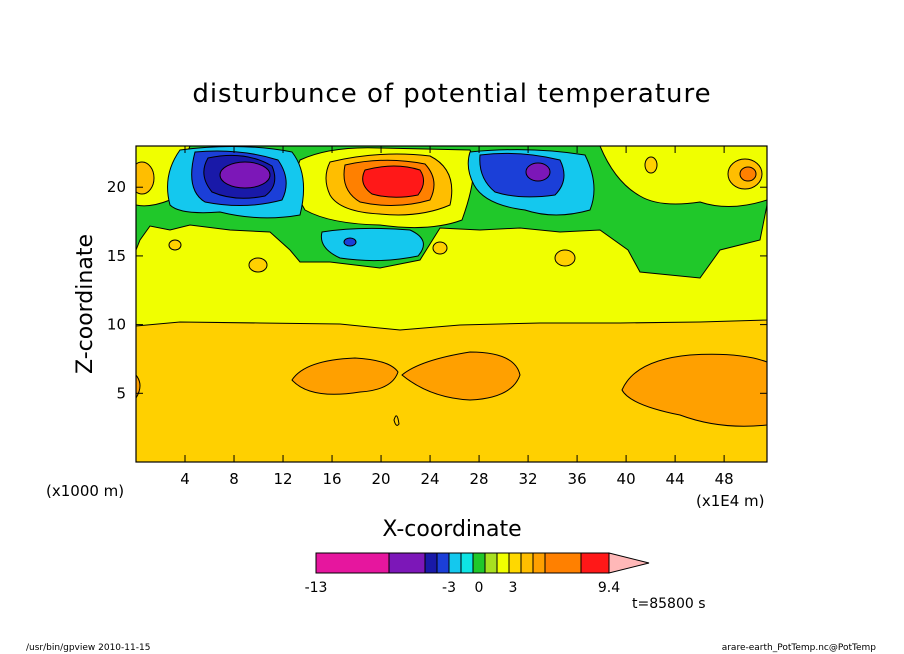 The height and width of the screenshot is (654, 904). What do you see at coordinates (522, 175) in the screenshot?
I see `cold-cell-right-blue` at bounding box center [522, 175].